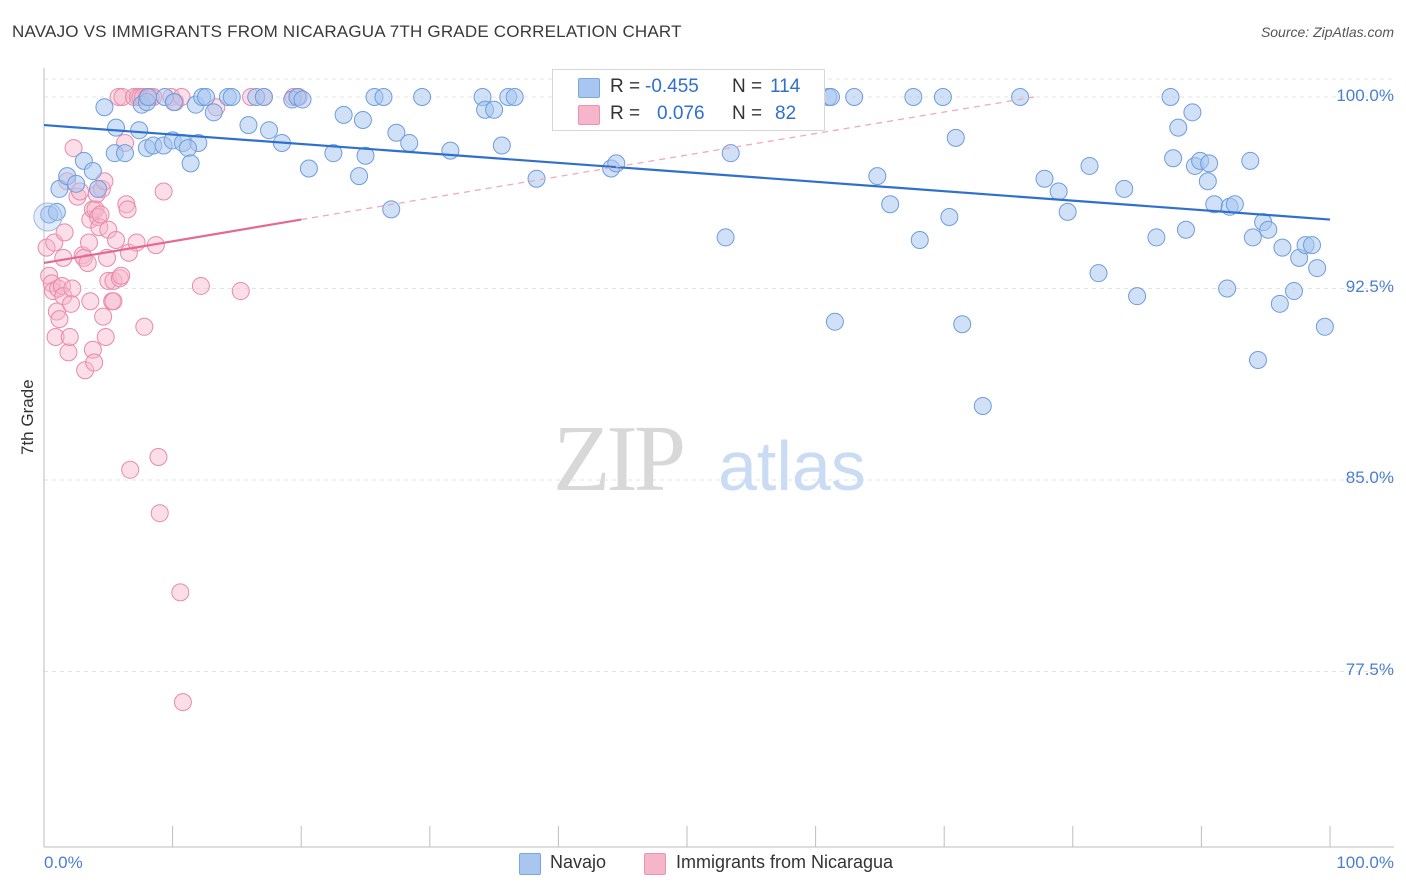 The image size is (1406, 892). Describe the element at coordinates (792, 466) in the screenshot. I see `watermark-atlas: atlas` at that location.